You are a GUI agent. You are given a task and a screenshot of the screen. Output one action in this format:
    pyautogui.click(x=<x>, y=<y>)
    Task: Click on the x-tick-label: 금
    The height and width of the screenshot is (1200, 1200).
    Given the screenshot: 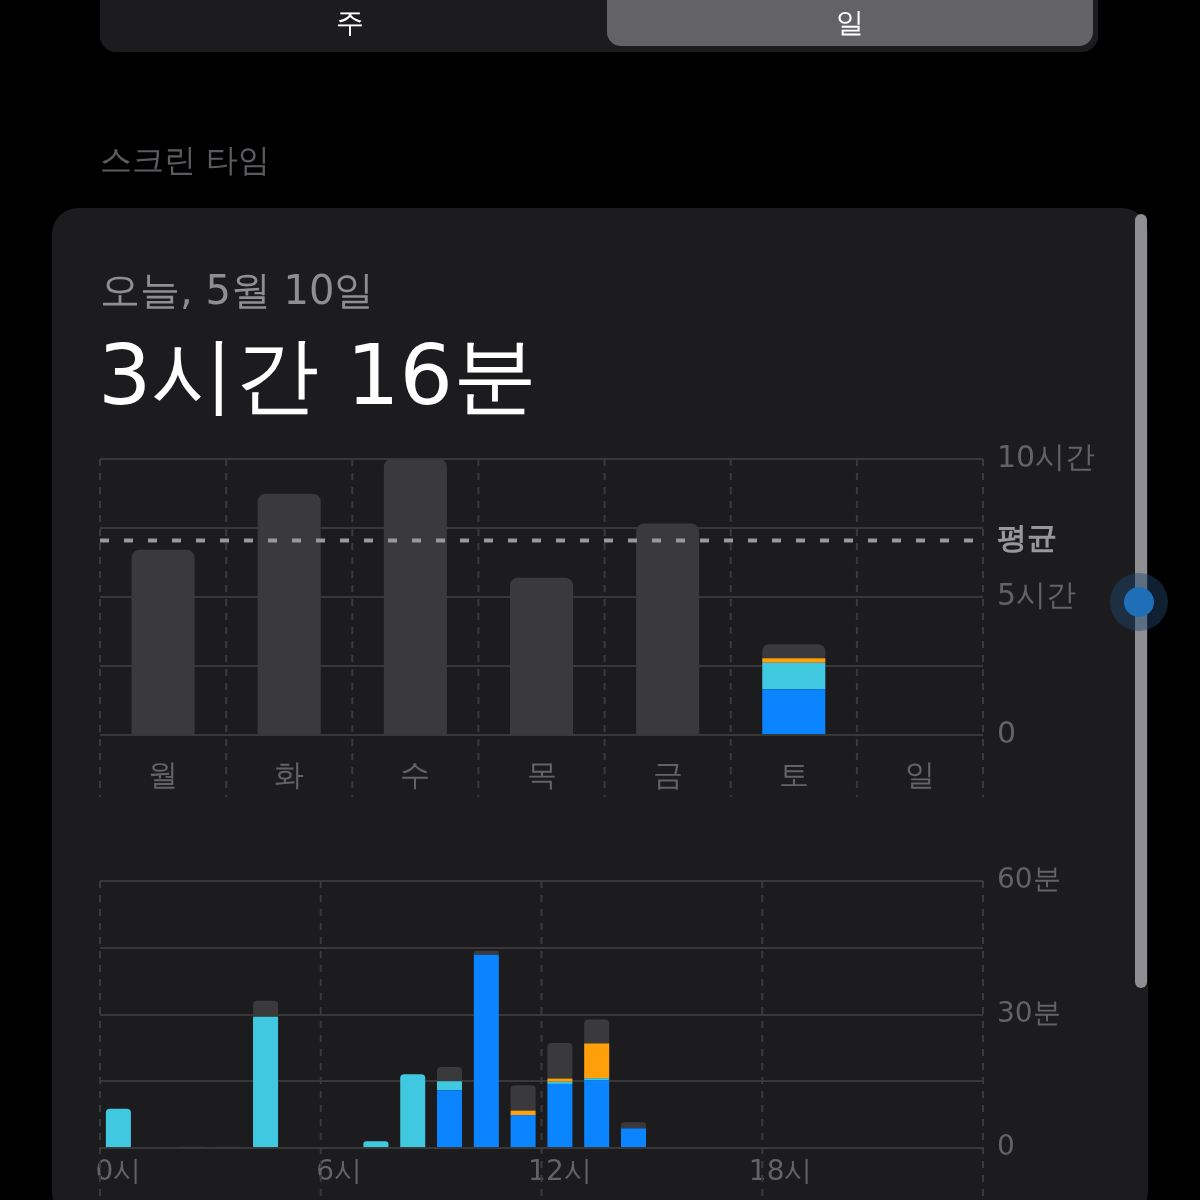 What is the action you would take?
    pyautogui.click(x=667, y=774)
    